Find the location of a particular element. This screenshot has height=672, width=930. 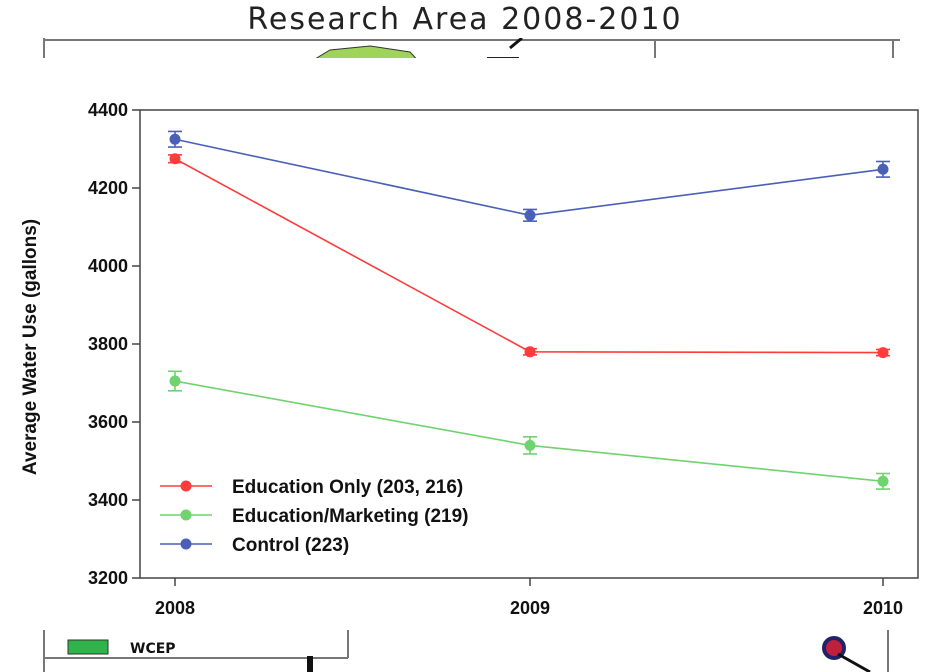

map-fragment-bottom: WCEP is located at coordinates (466, 651).